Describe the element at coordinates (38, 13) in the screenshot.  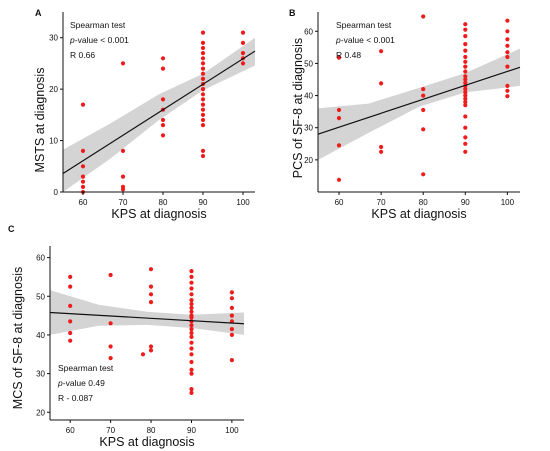
I see `panel-letter: A` at that location.